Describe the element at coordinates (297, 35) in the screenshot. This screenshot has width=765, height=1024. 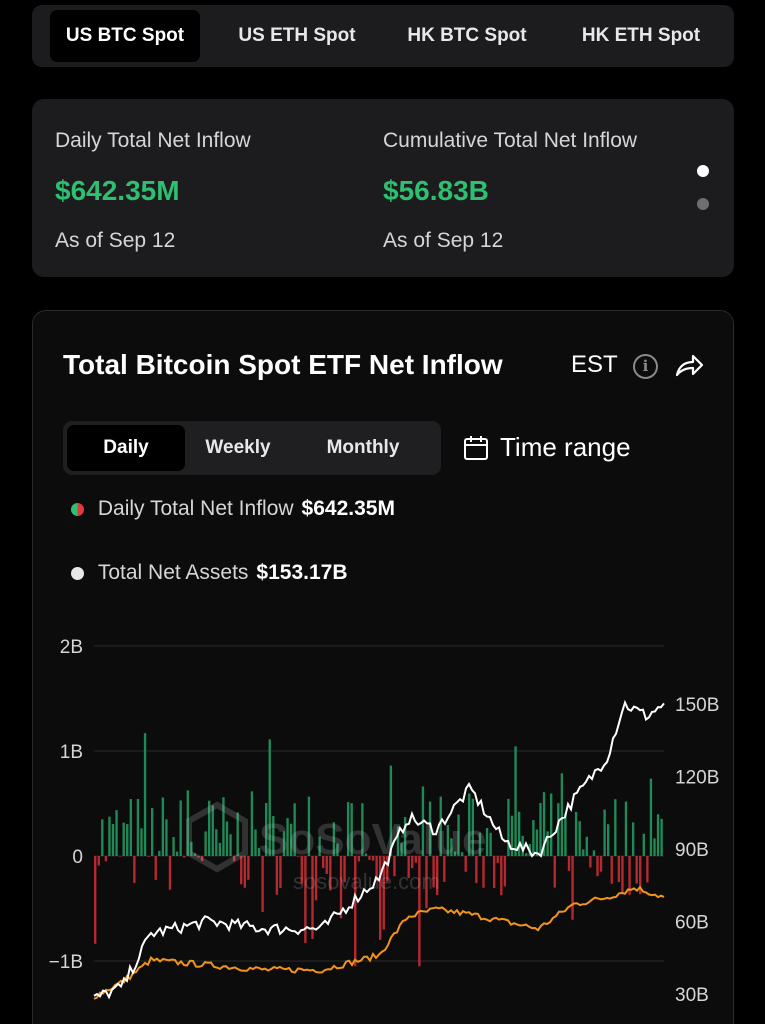
I see `tab-us-eth-spot: US ETH Spot` at that location.